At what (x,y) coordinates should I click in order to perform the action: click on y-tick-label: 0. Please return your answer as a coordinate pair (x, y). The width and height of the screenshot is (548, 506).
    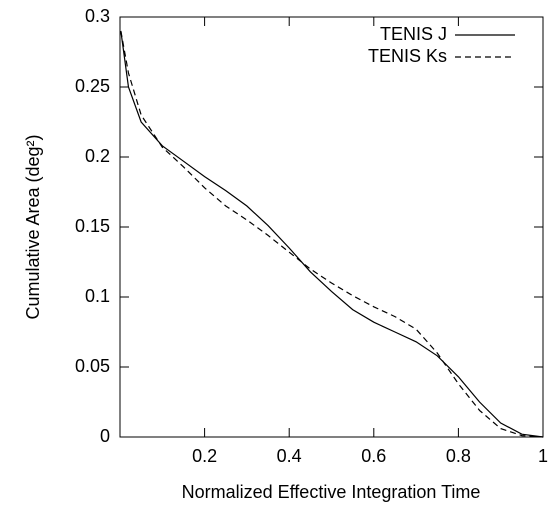
    Looking at the image, I should click on (105, 436).